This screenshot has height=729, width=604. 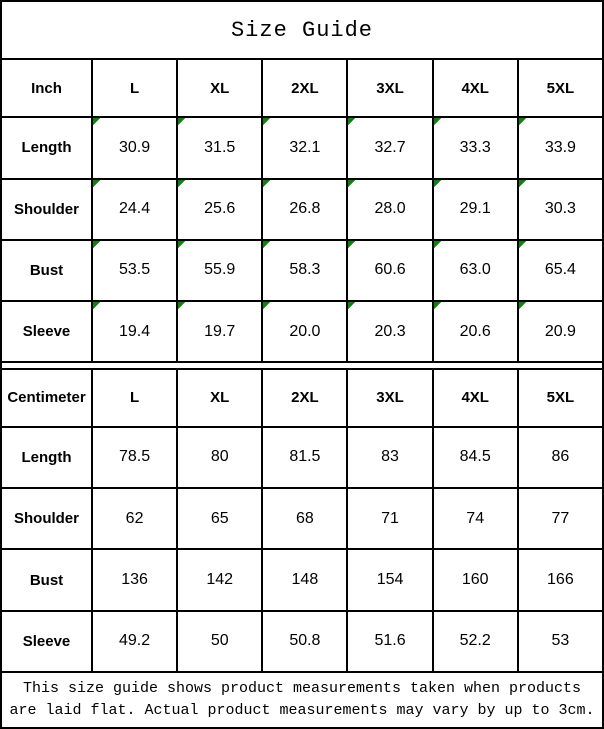 I want to click on inch-sleeve-row: Sleeve 19.4 19.7 20.0 20.3 20.6 20.9, so click(x=302, y=332).